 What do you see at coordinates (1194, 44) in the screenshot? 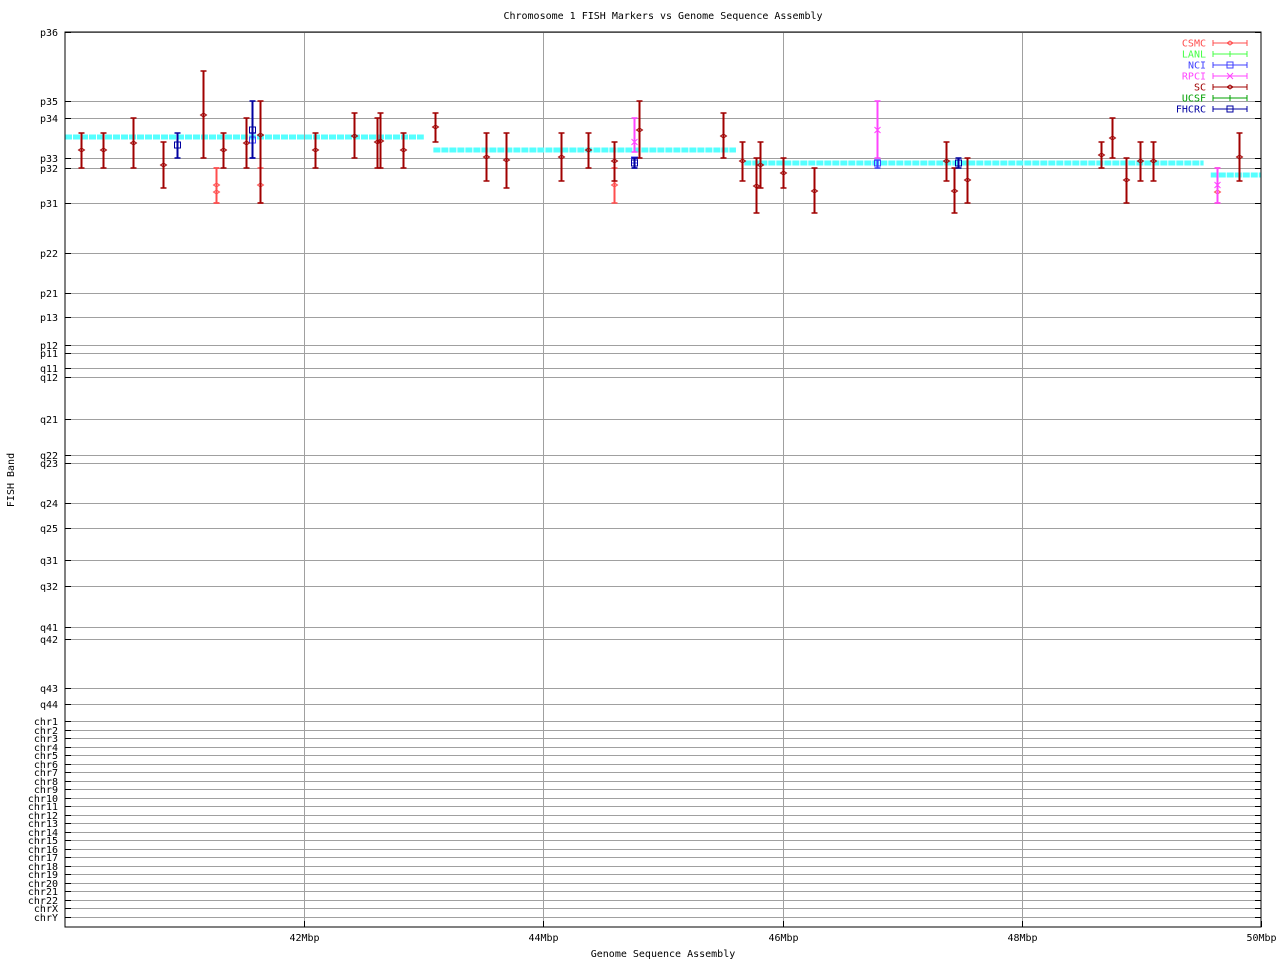
I see `legend-label: CSMC` at bounding box center [1194, 44].